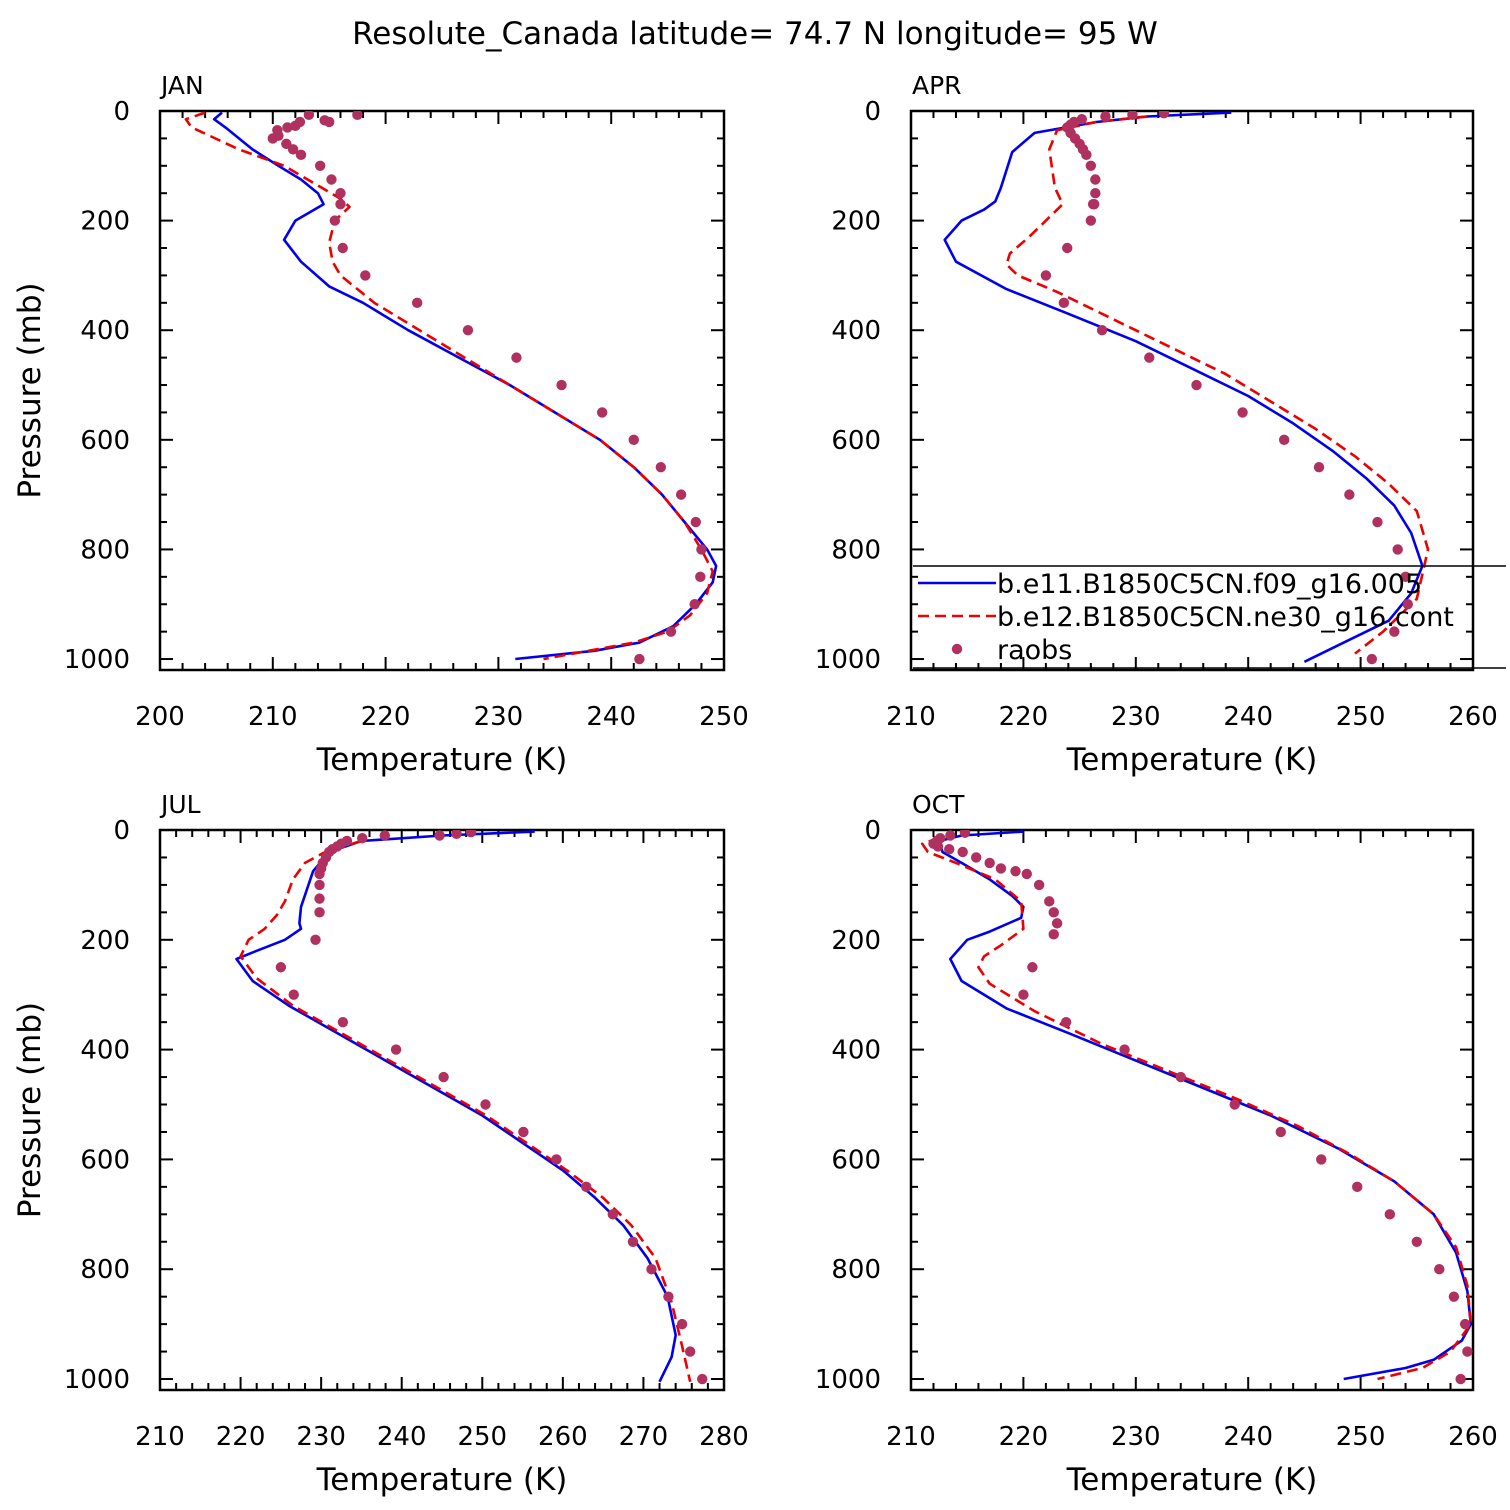 This screenshot has width=1510, height=1510. I want to click on panel-label: OCT, so click(938, 804).